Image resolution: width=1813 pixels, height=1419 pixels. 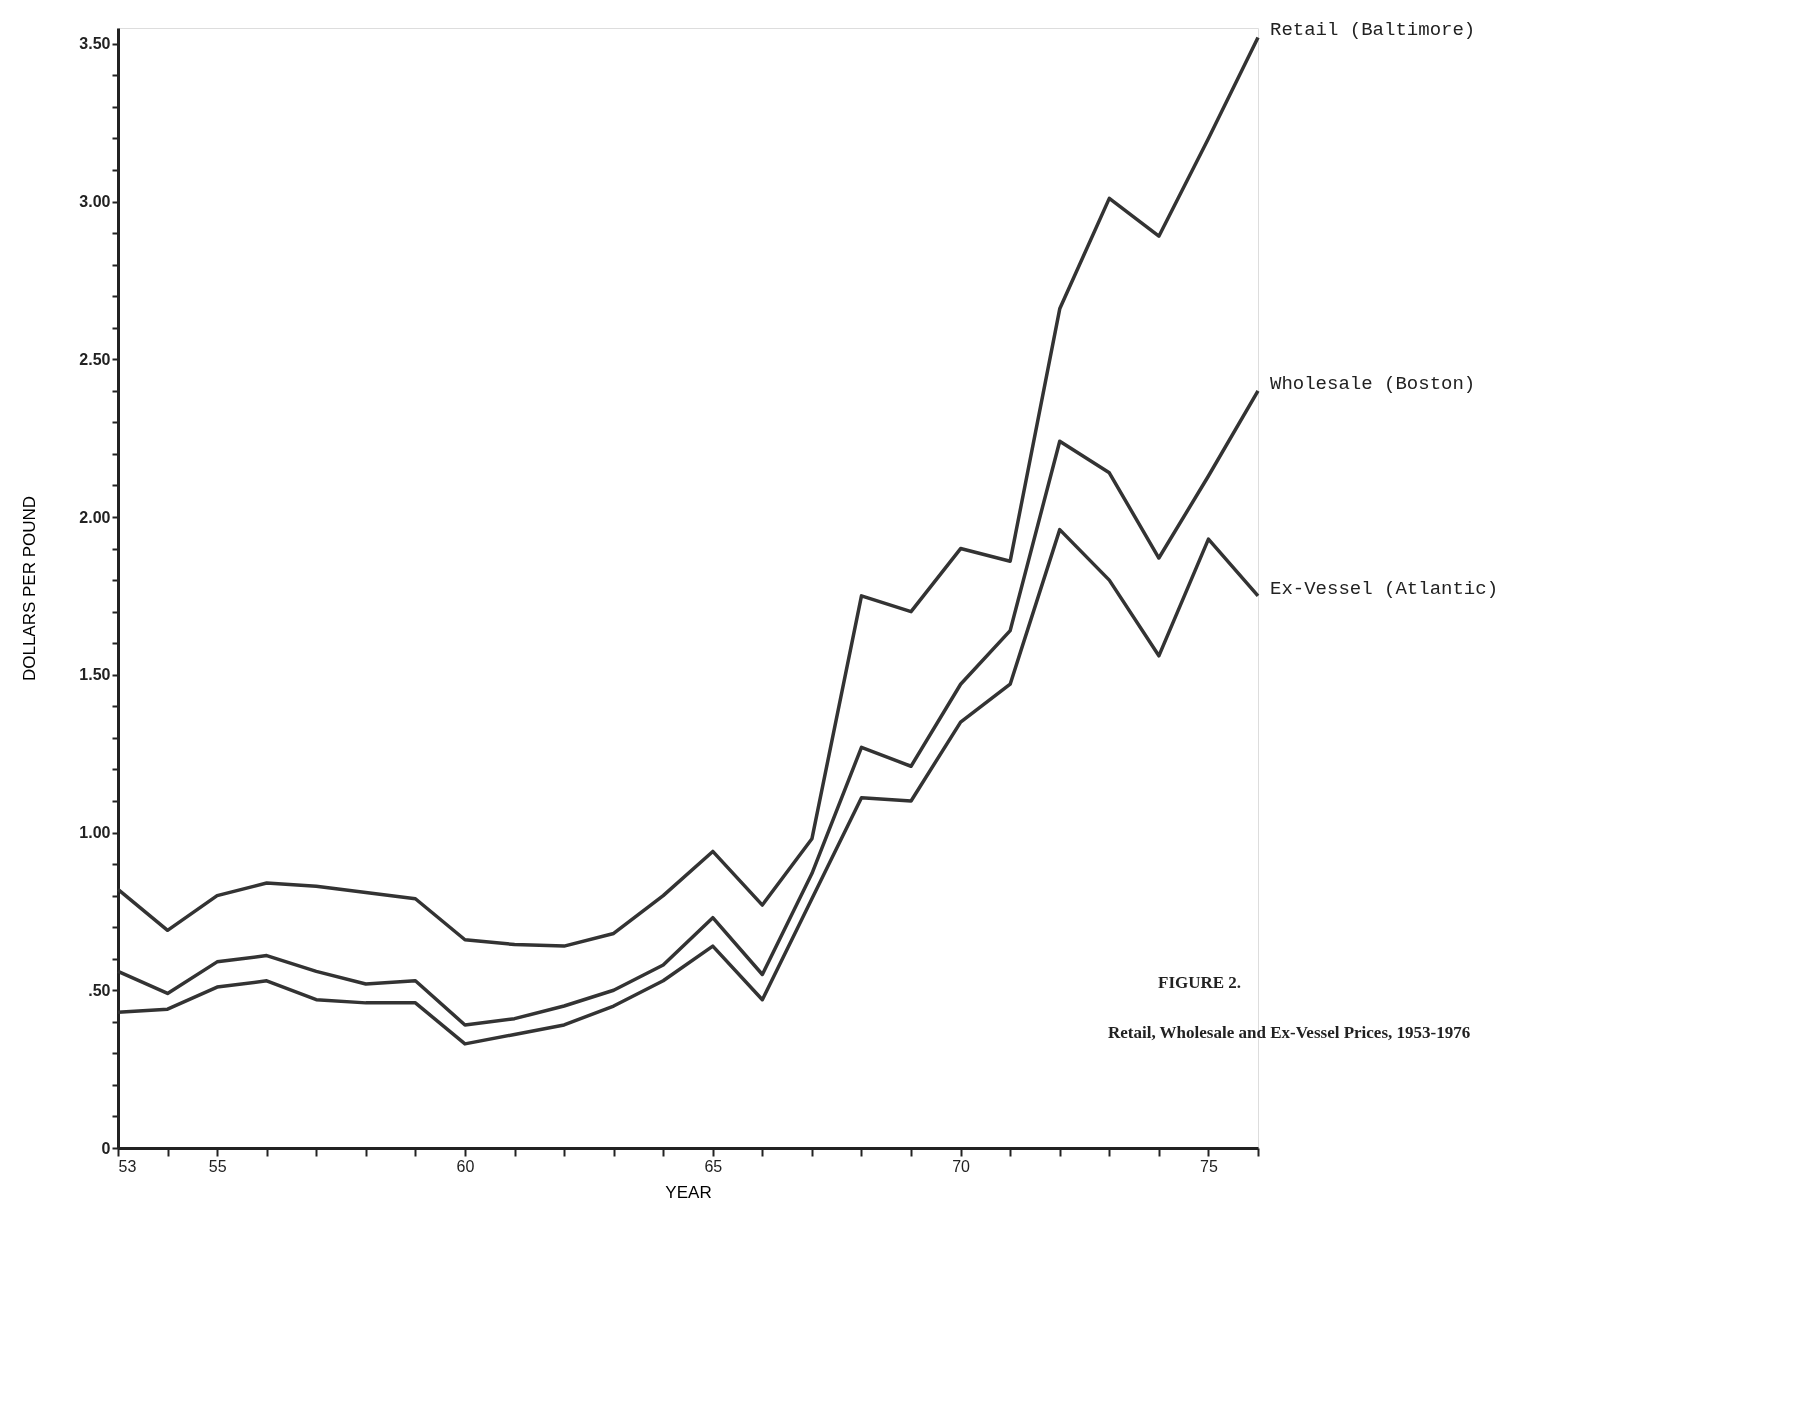 I want to click on y-tick-label: 2.50, so click(x=95, y=359).